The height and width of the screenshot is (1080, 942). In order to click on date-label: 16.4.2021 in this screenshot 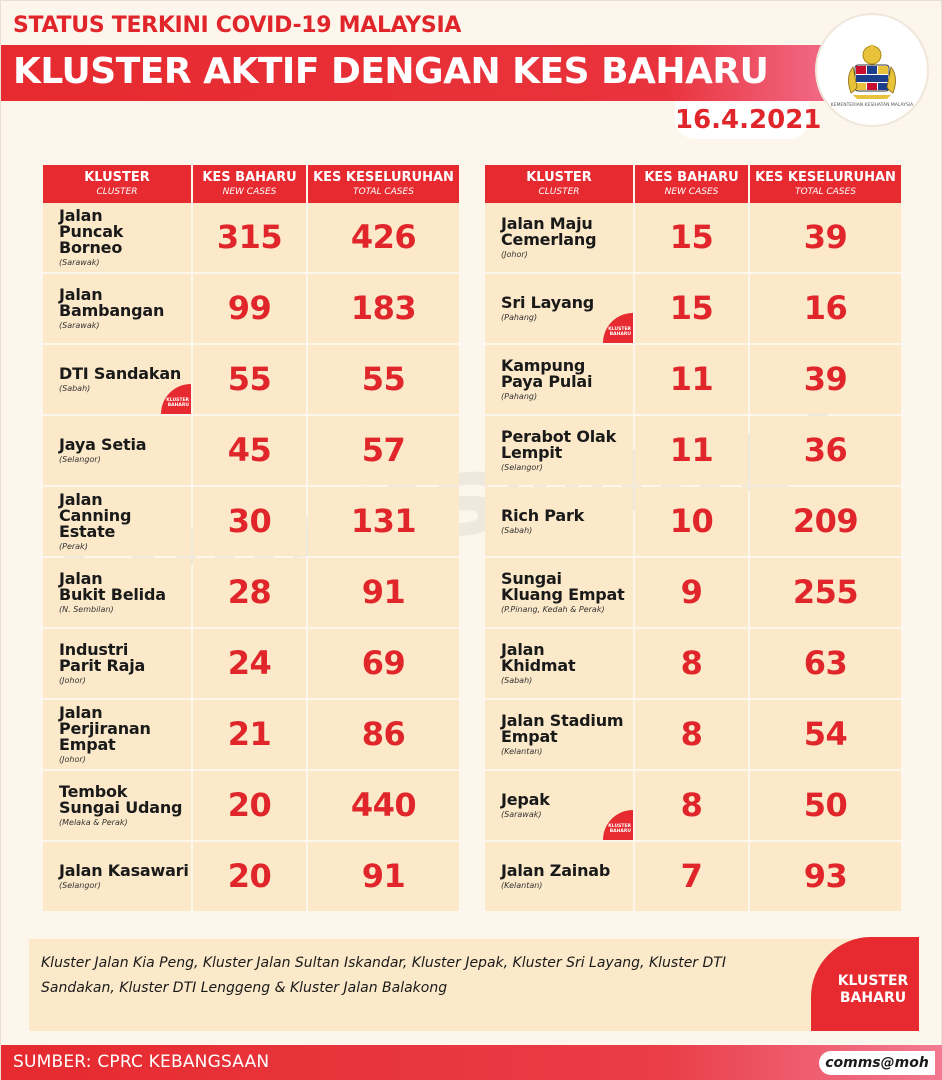, I will do `click(748, 120)`.